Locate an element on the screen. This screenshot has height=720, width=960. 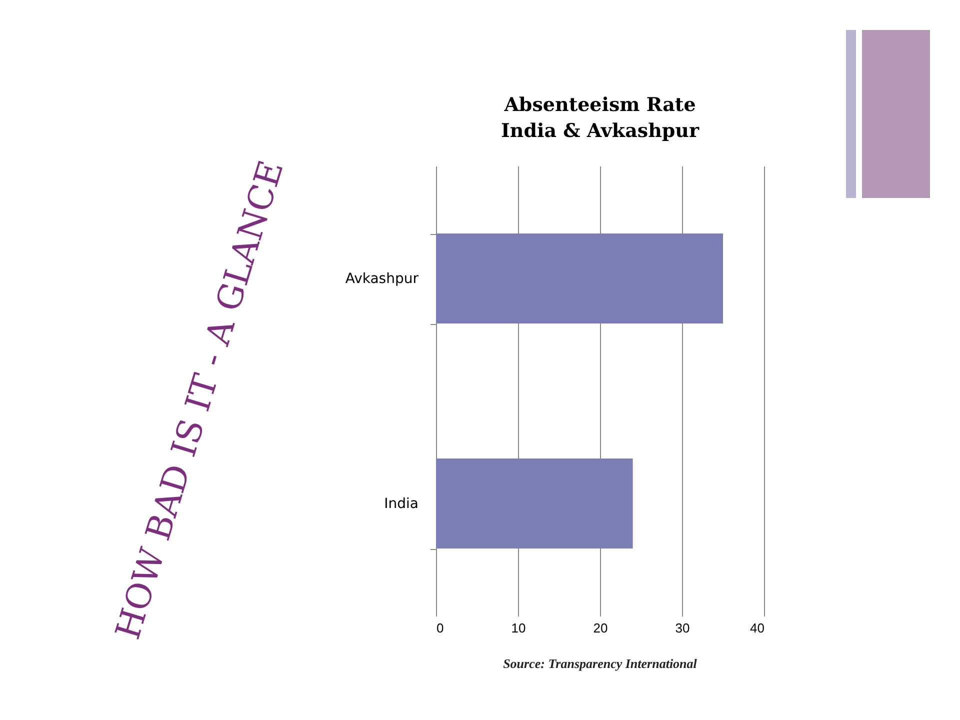
source-note: Source: Transparency International is located at coordinates (600, 664).